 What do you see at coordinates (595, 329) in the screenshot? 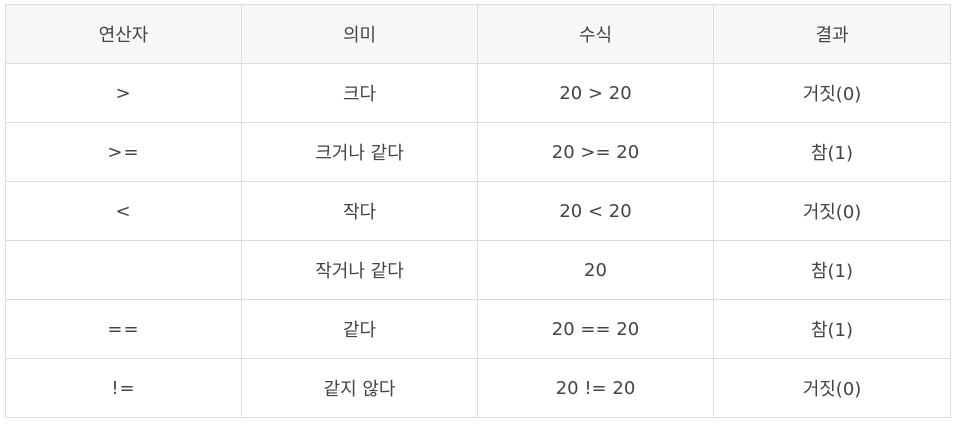
I see `expression-cell: 20 == 20` at bounding box center [595, 329].